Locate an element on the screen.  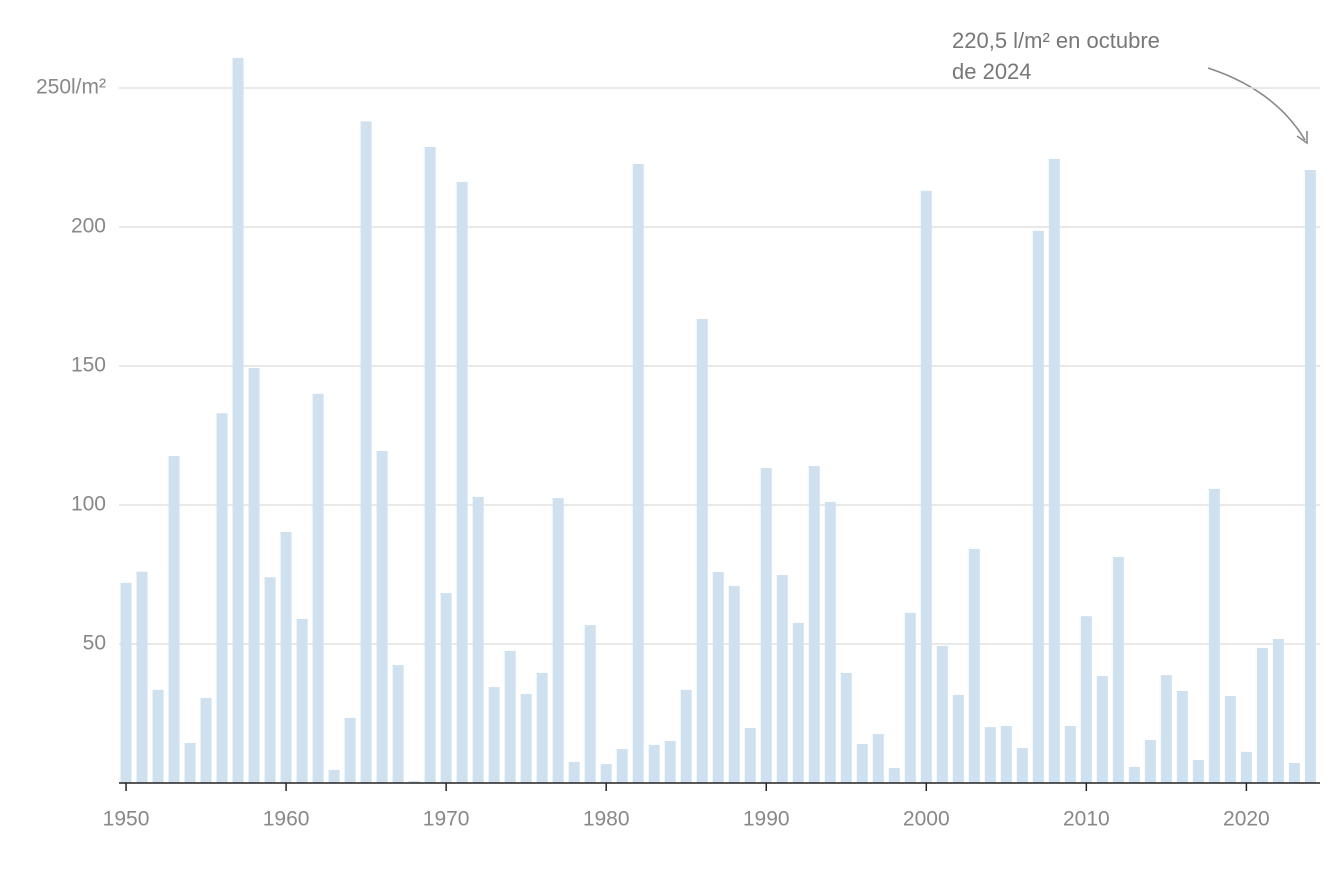
y-tick-label: 200 is located at coordinates (88, 226).